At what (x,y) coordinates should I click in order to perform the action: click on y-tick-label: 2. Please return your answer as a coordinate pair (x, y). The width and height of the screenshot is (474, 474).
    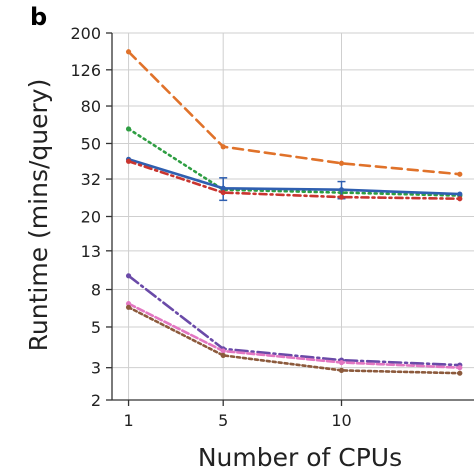
    Looking at the image, I should click on (96, 400).